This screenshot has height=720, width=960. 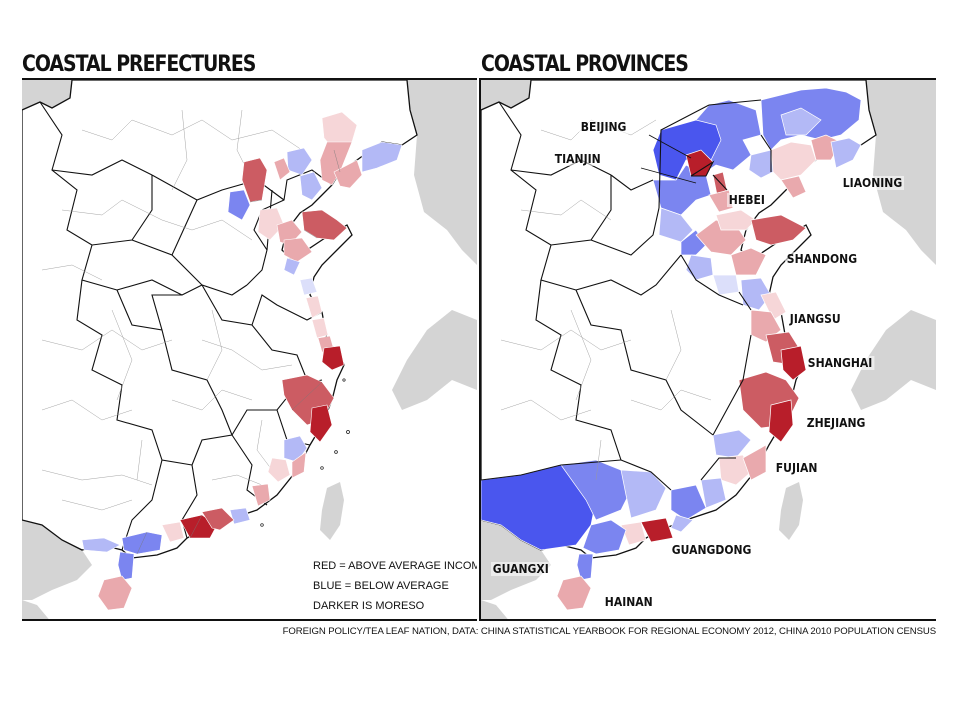 I want to click on legend-blue: BLUE = BELOW AVERAGE, so click(x=381, y=586).